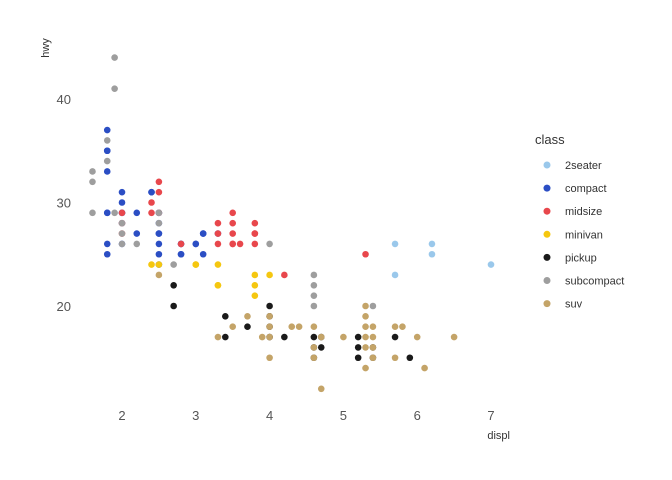  I want to click on x-tick-label: 6, so click(417, 415).